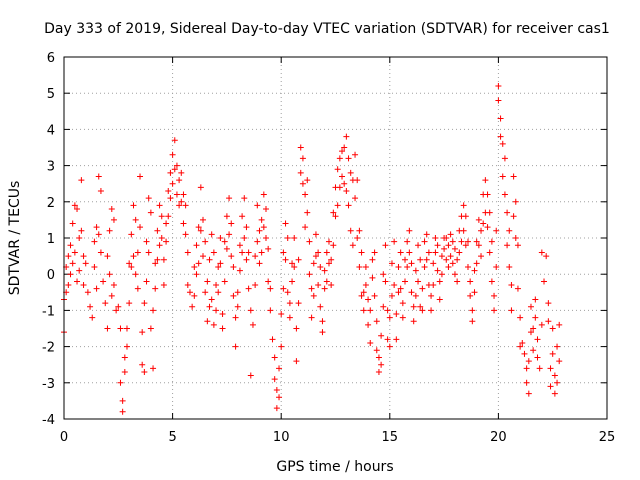 The image size is (640, 480). Describe the element at coordinates (334, 467) in the screenshot. I see `x-axis-label: GPS time / hours` at that location.